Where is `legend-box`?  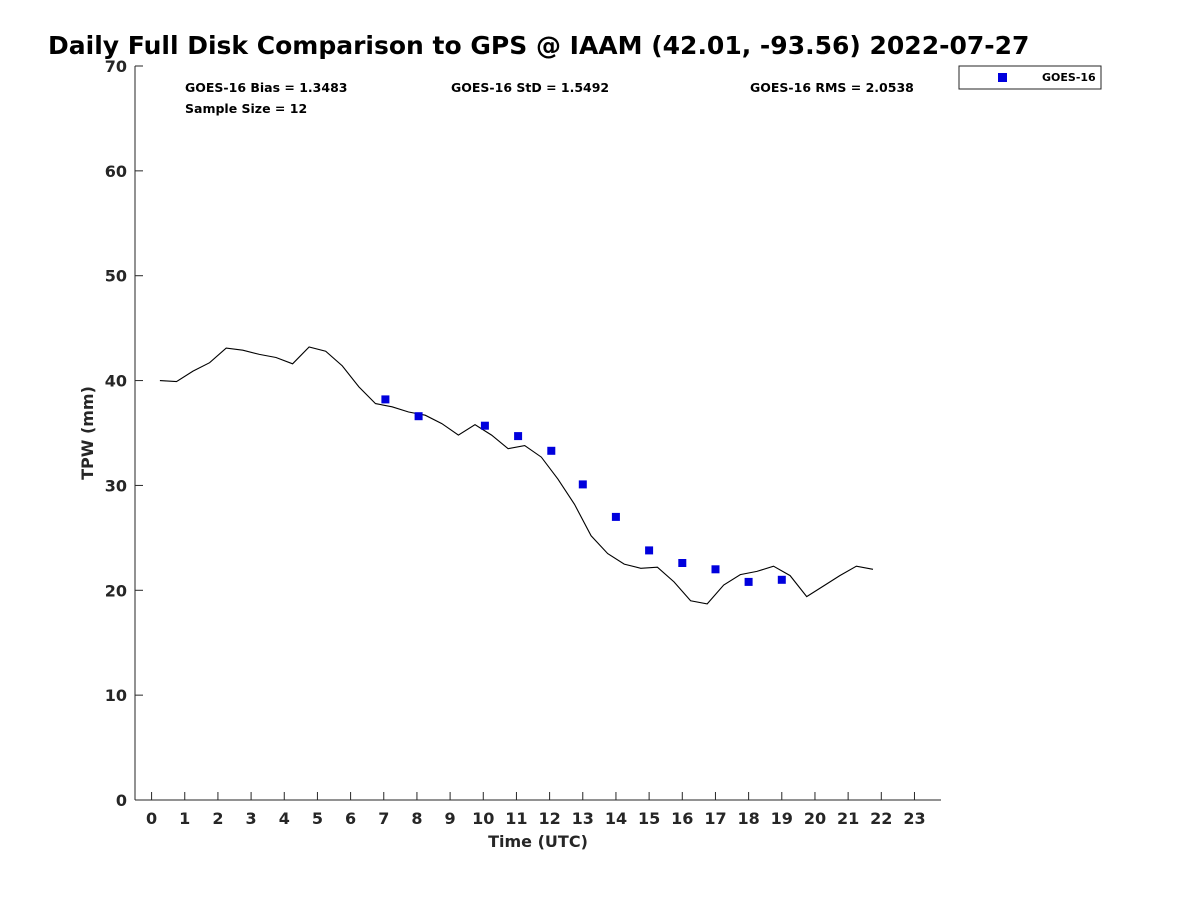 legend-box is located at coordinates (1030, 77).